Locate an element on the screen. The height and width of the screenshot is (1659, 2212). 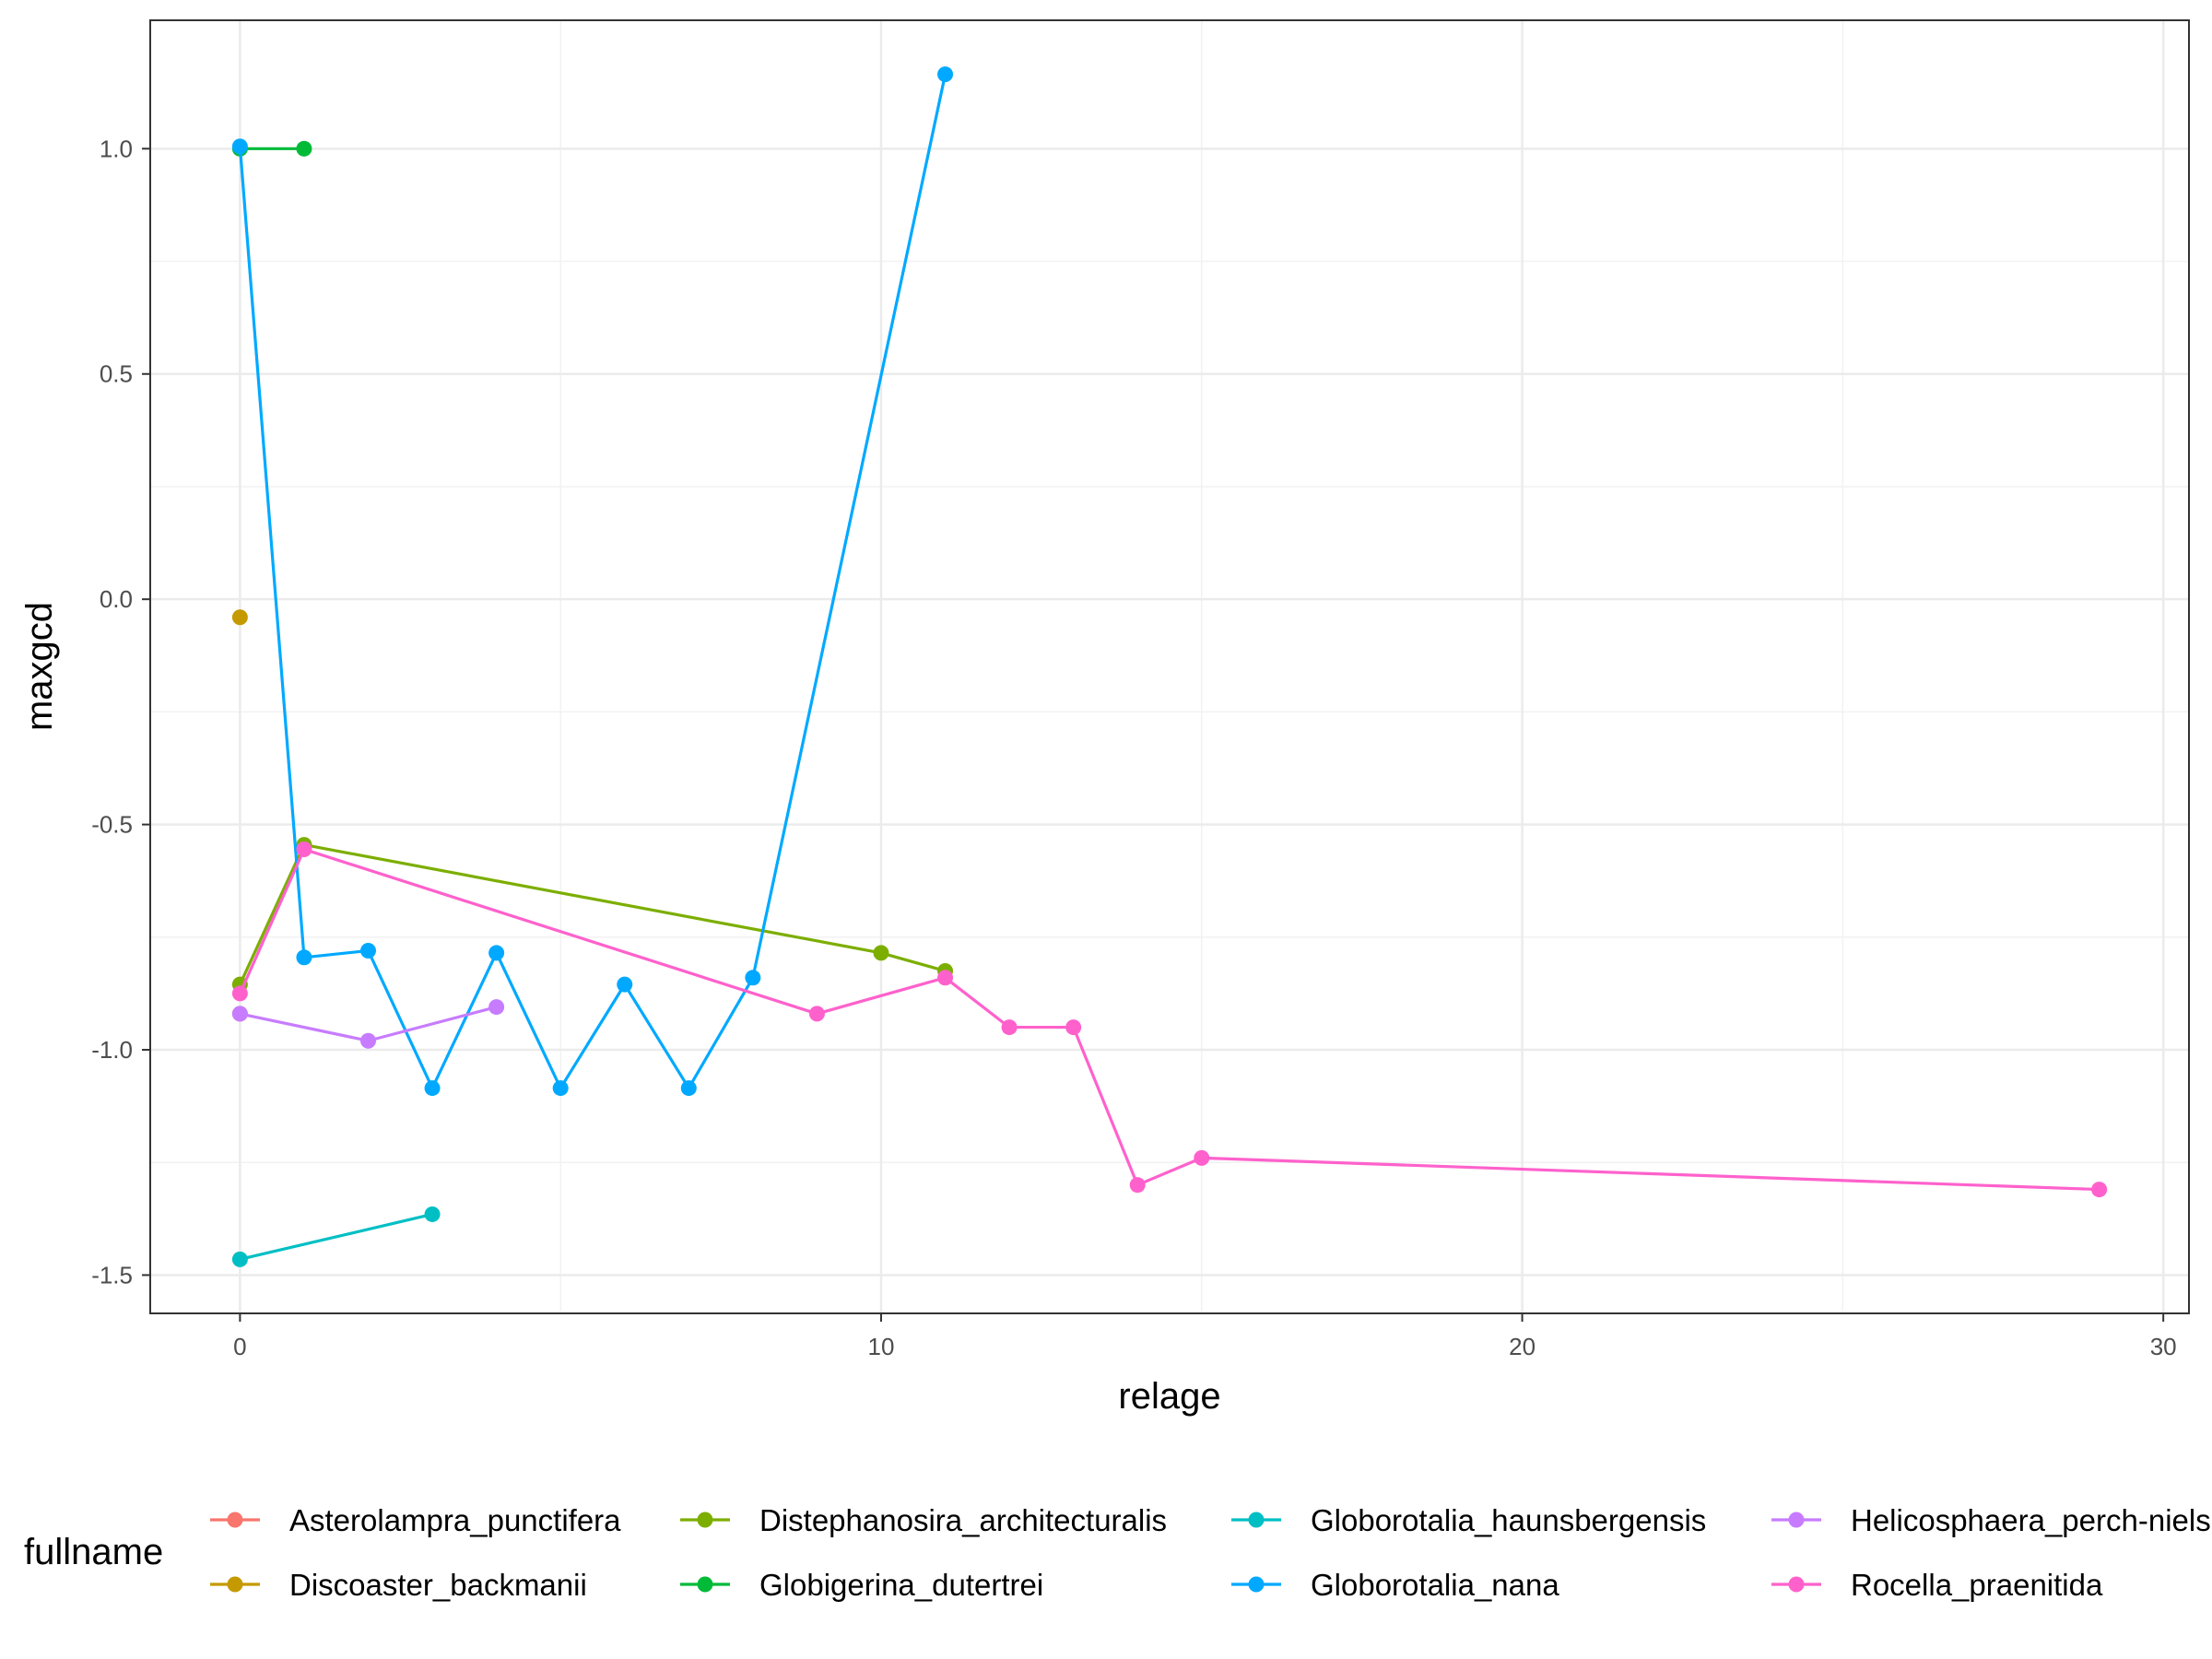
legend-item-asterolampra-punctifera: Asterolampra_punctifera is located at coordinates (415, 1520).